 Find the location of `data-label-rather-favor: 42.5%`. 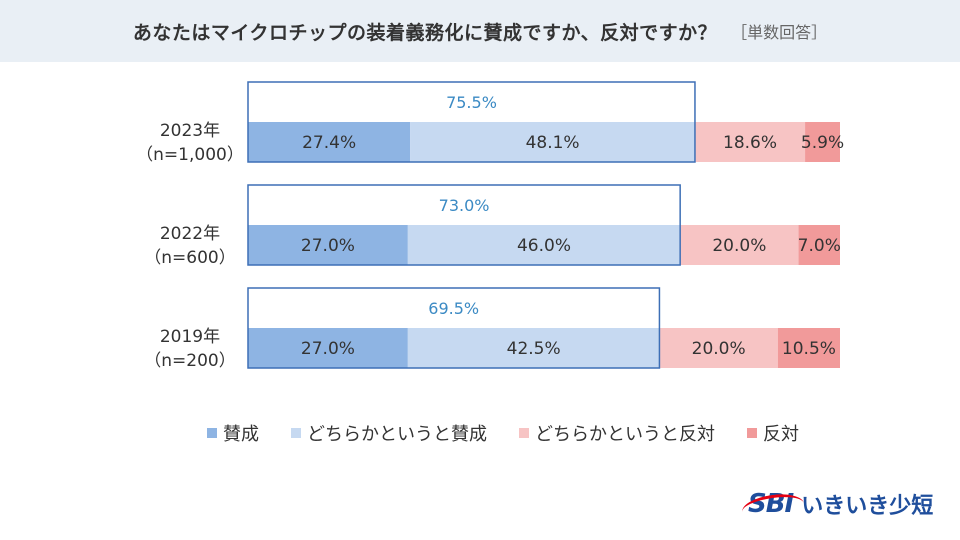

data-label-rather-favor: 42.5% is located at coordinates (534, 349).